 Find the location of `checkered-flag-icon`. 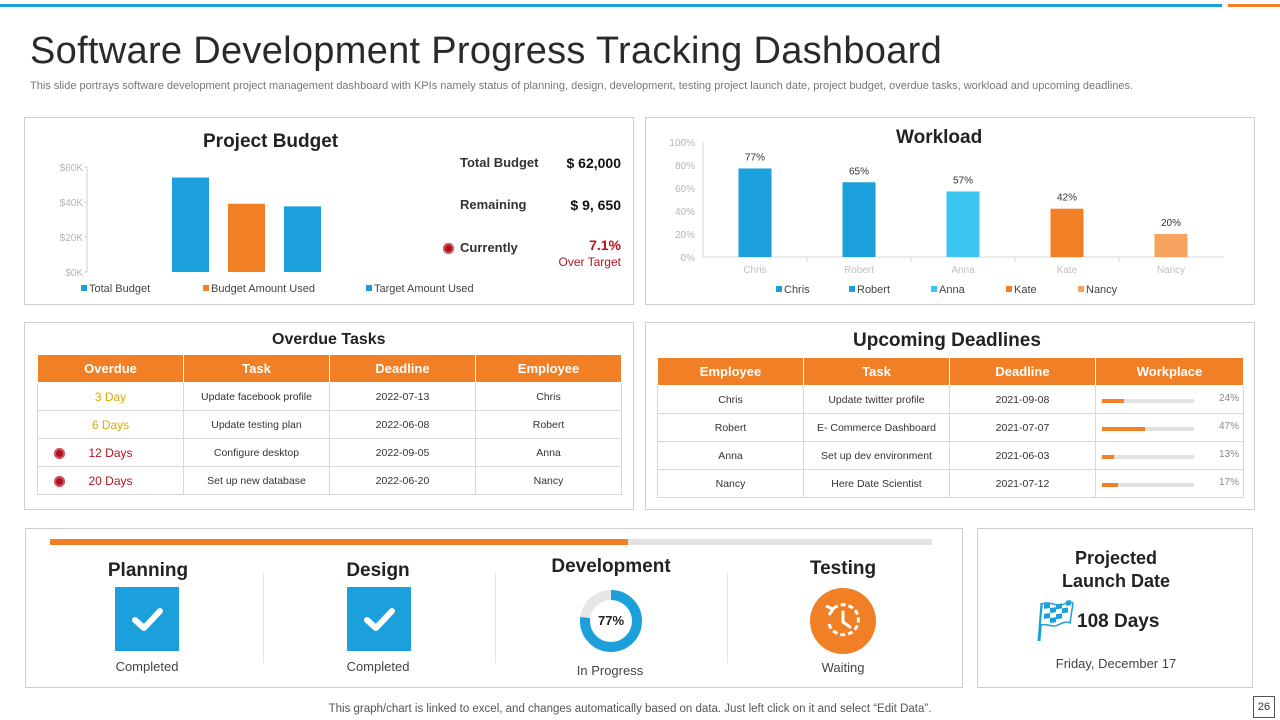

checkered-flag-icon is located at coordinates (1055, 621).